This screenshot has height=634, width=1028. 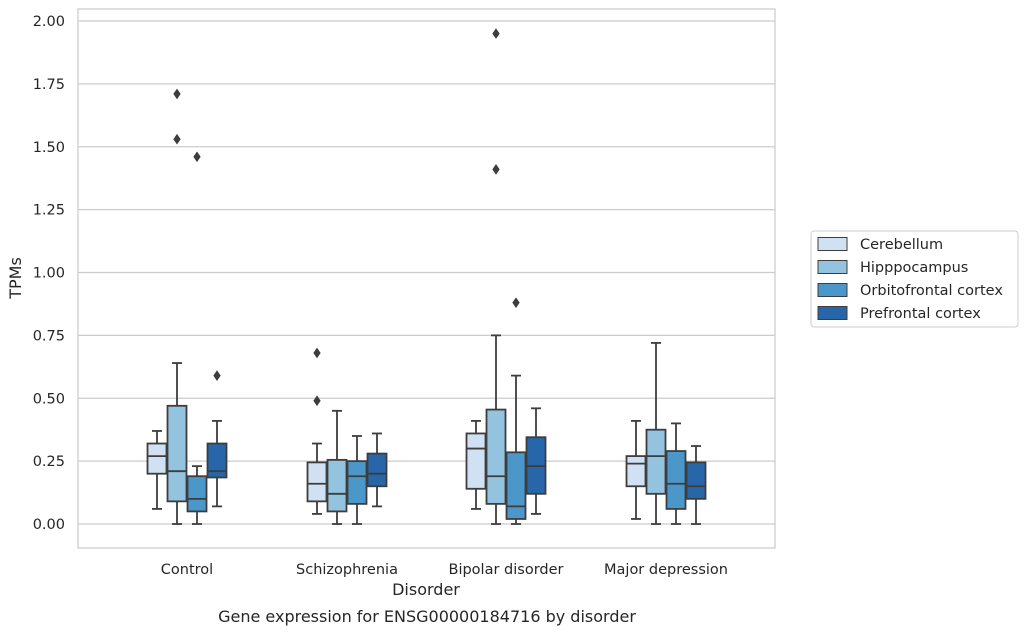 I want to click on x-tick-label: Control, so click(x=187, y=570).